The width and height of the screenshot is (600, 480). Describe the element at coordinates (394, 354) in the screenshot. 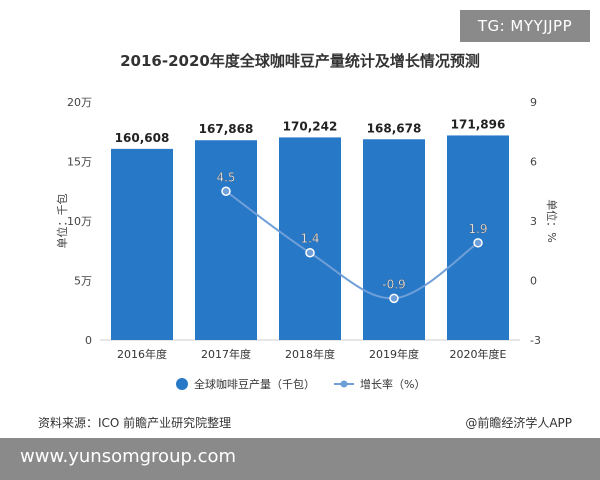

I see `x-tick-label: 2019年度` at that location.